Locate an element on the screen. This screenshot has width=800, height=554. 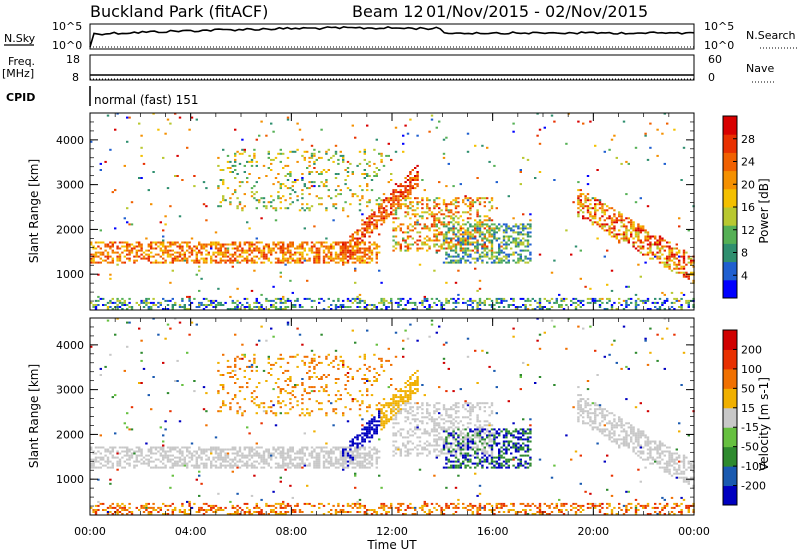
cpid-text: normal (fast) 151 is located at coordinates (146, 100).